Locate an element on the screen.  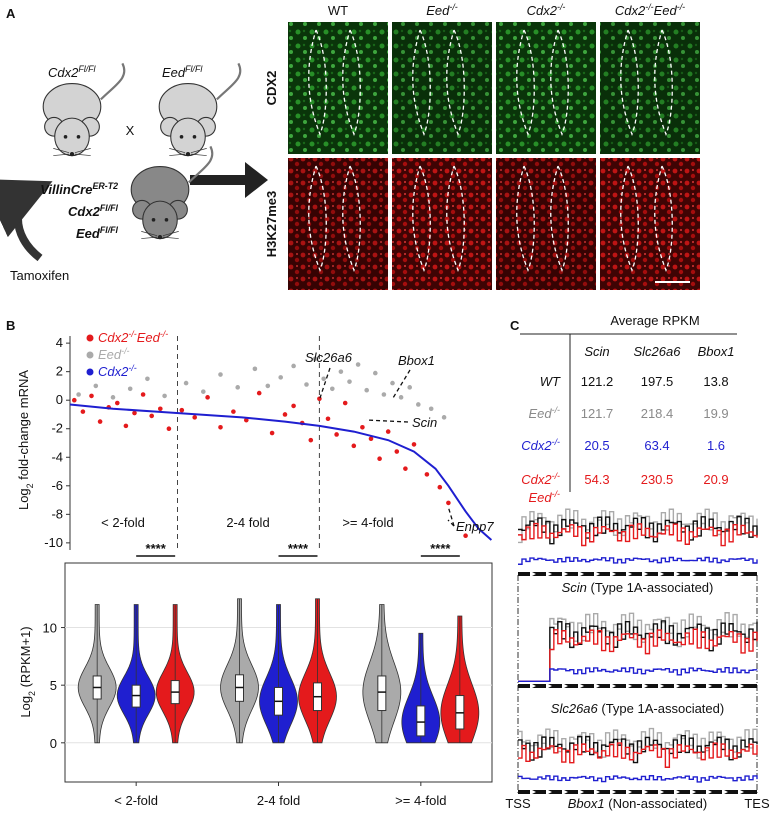
annotation: Bbox1 is located at coordinates (416, 360).